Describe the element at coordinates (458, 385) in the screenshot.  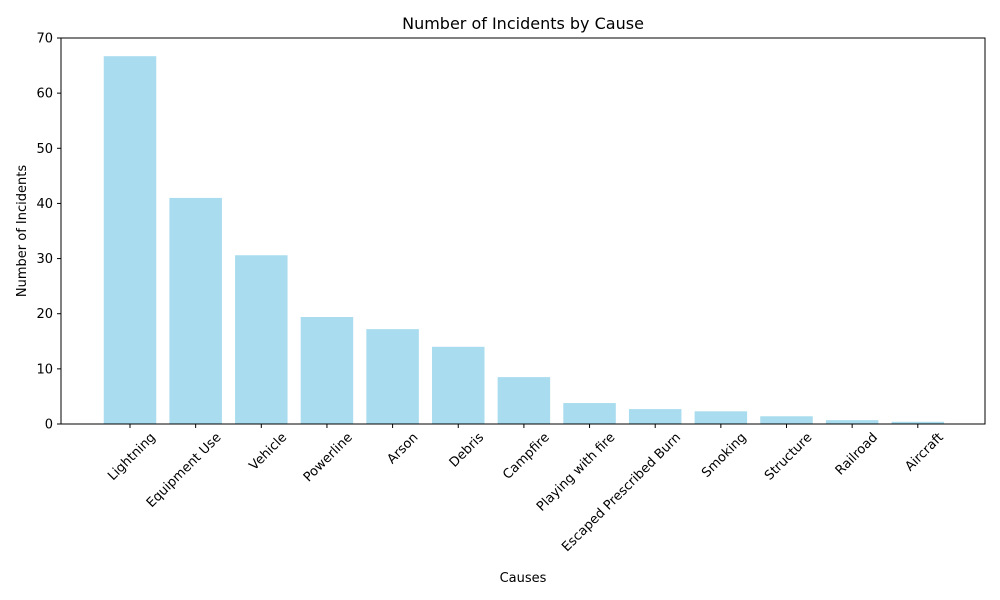
I see `bar-debris` at that location.